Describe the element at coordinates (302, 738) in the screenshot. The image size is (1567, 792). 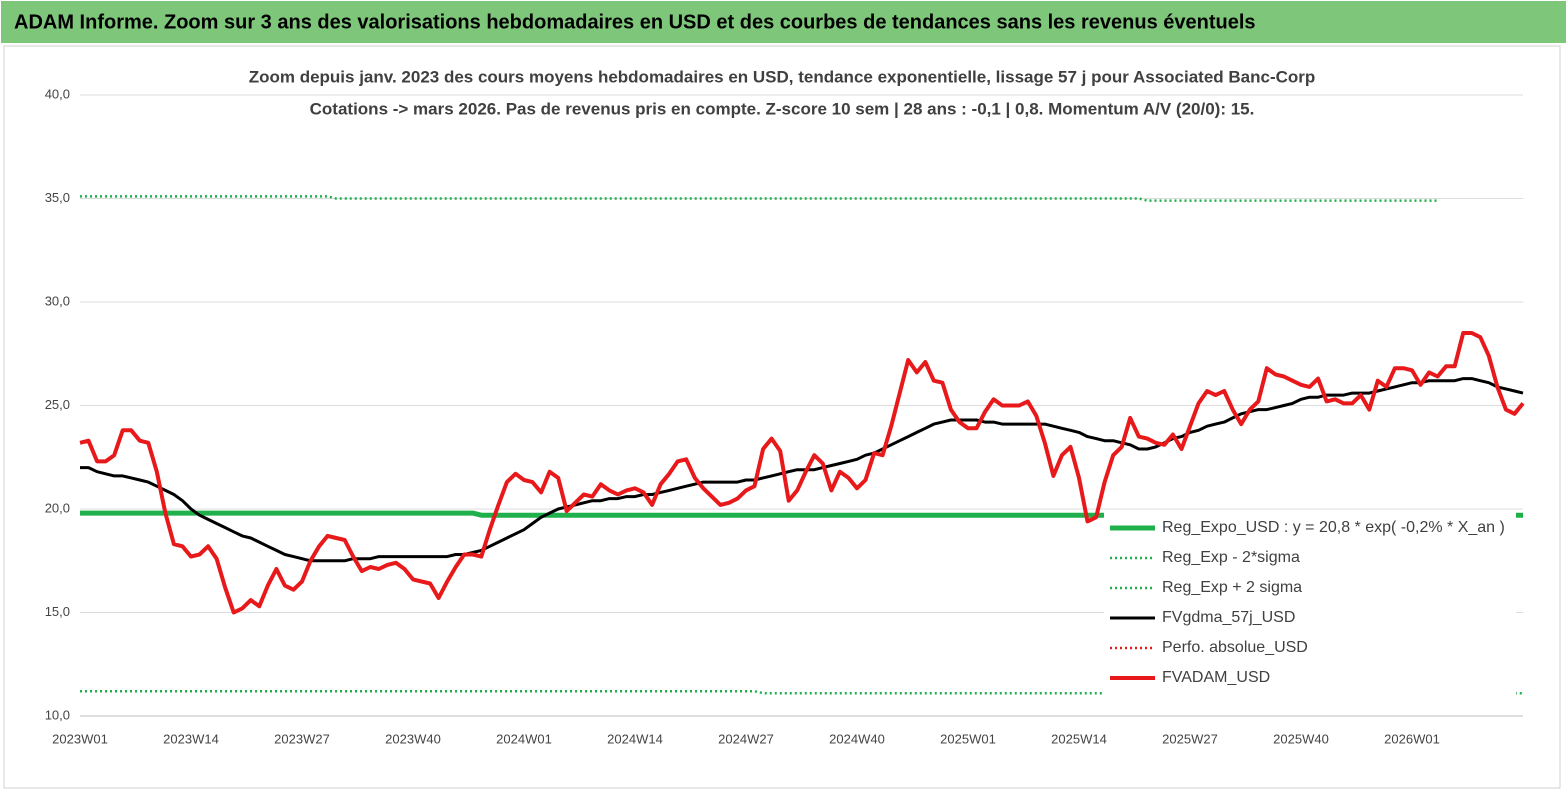
I see `x-tick-label: 2023W27` at that location.